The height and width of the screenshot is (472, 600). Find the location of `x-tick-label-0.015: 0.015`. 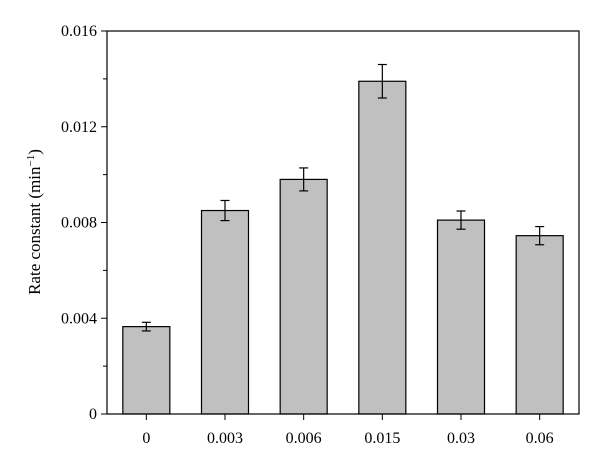

x-tick-label-0.015: 0.015 is located at coordinates (382, 438).